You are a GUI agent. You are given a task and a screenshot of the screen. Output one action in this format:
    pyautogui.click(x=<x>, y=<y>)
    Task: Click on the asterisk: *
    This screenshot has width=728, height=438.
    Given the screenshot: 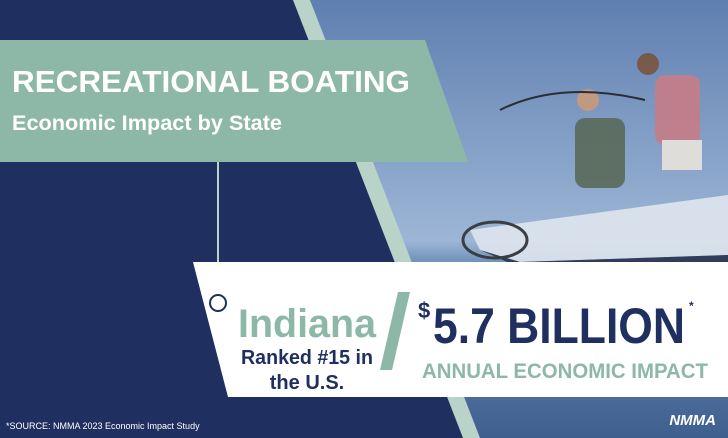 What is the action you would take?
    pyautogui.click(x=691, y=306)
    